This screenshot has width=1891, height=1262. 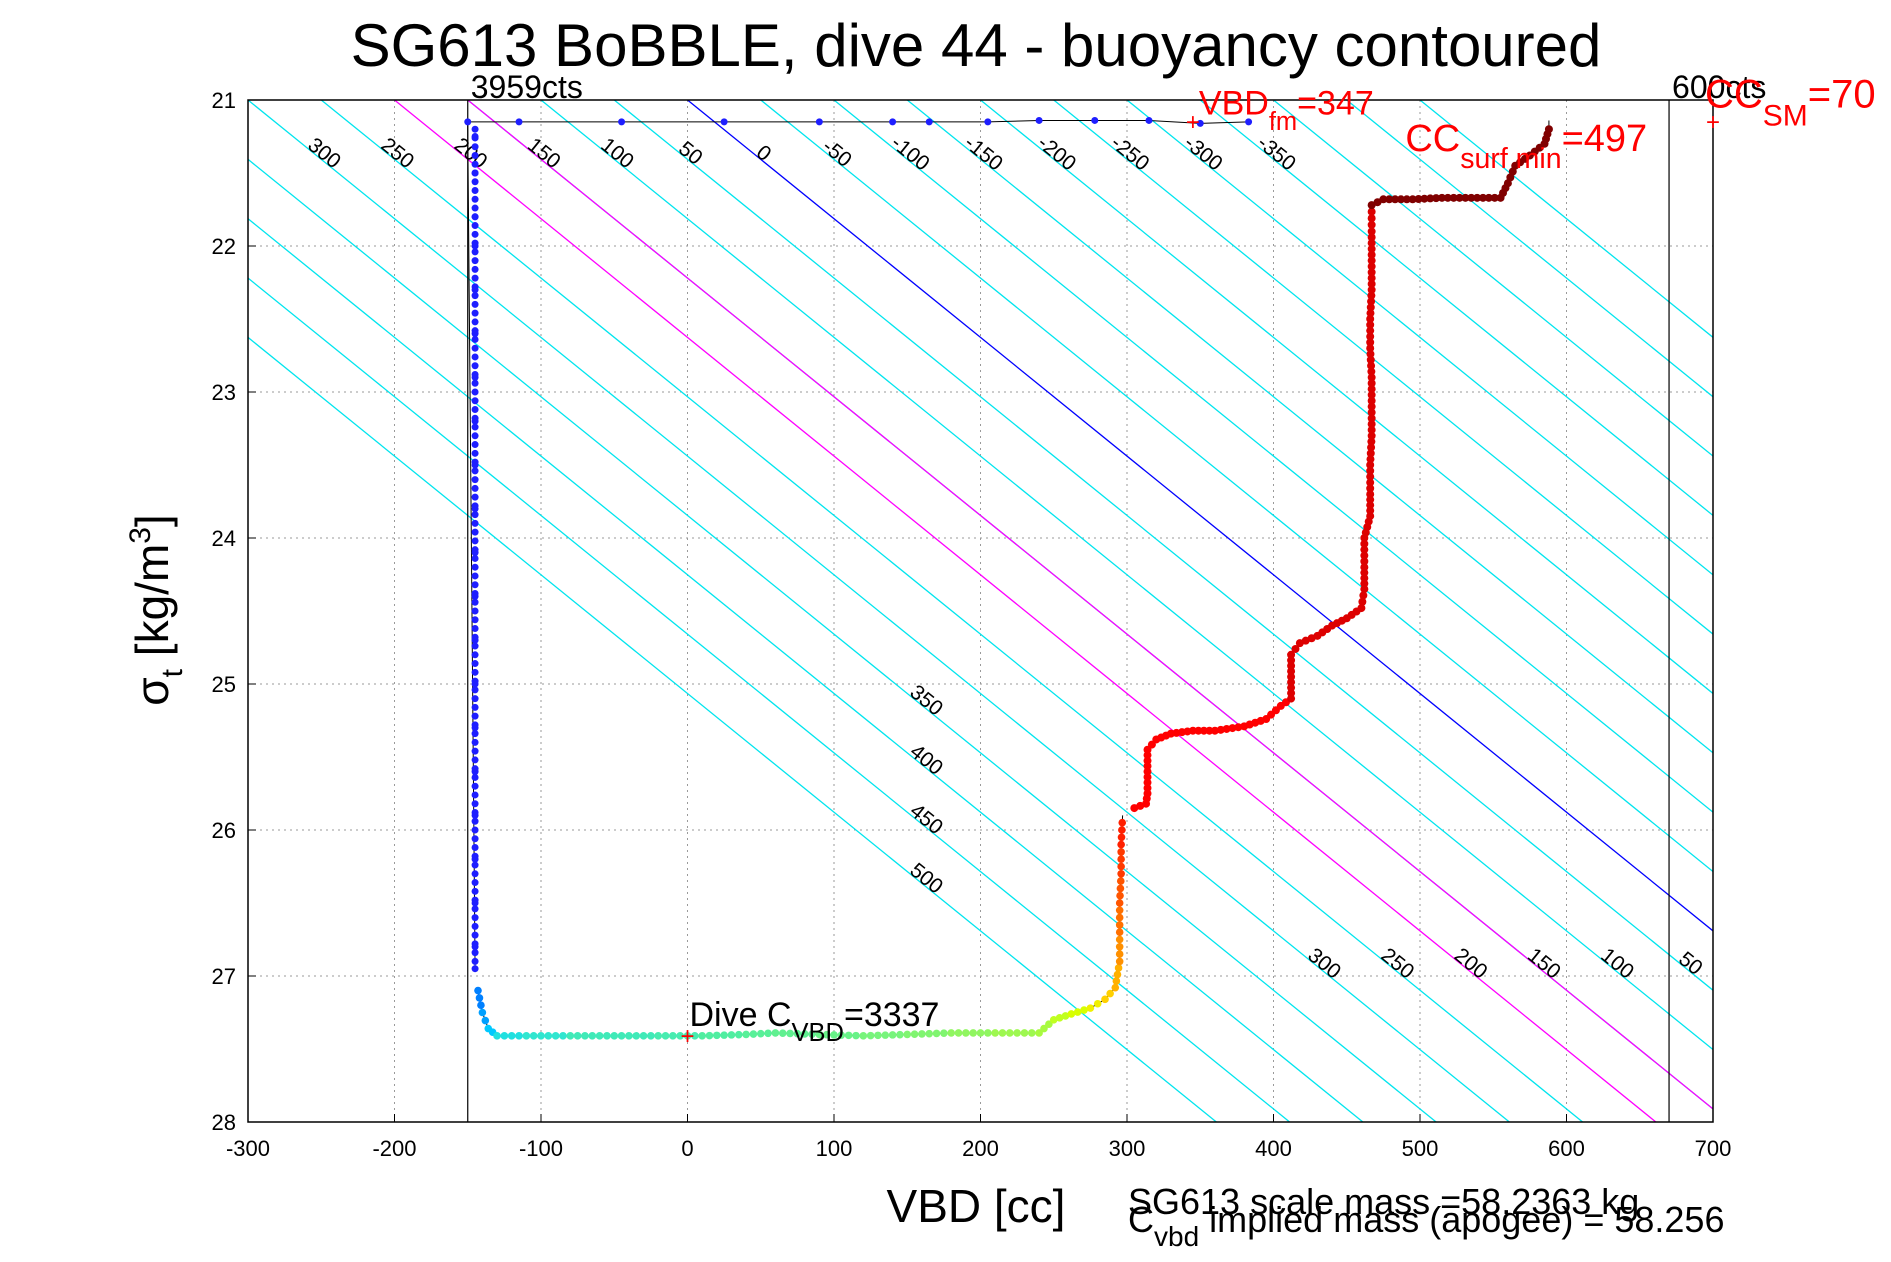 I want to click on vbd-fm-label: VBDfm=347, so click(x=1286, y=110).